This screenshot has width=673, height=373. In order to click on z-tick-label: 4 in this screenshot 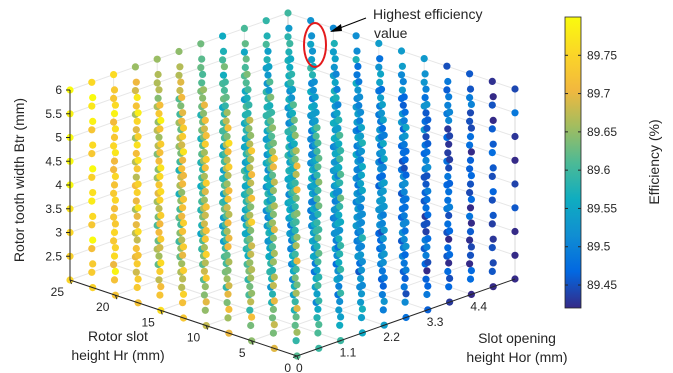, I will do `click(58, 185)`.